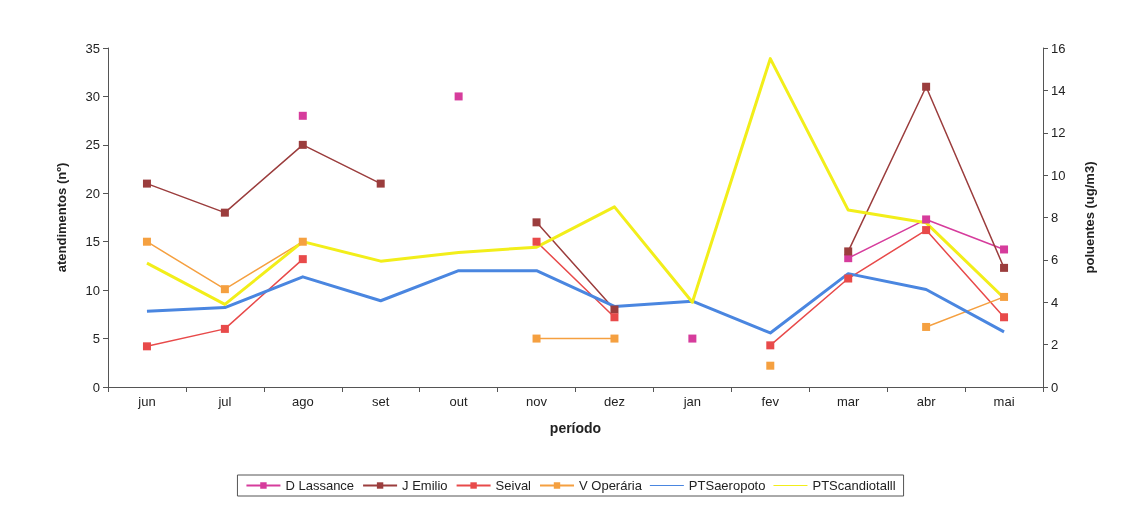 The height and width of the screenshot is (510, 1145). What do you see at coordinates (92, 96) in the screenshot?
I see `y-tick-label: 30` at bounding box center [92, 96].